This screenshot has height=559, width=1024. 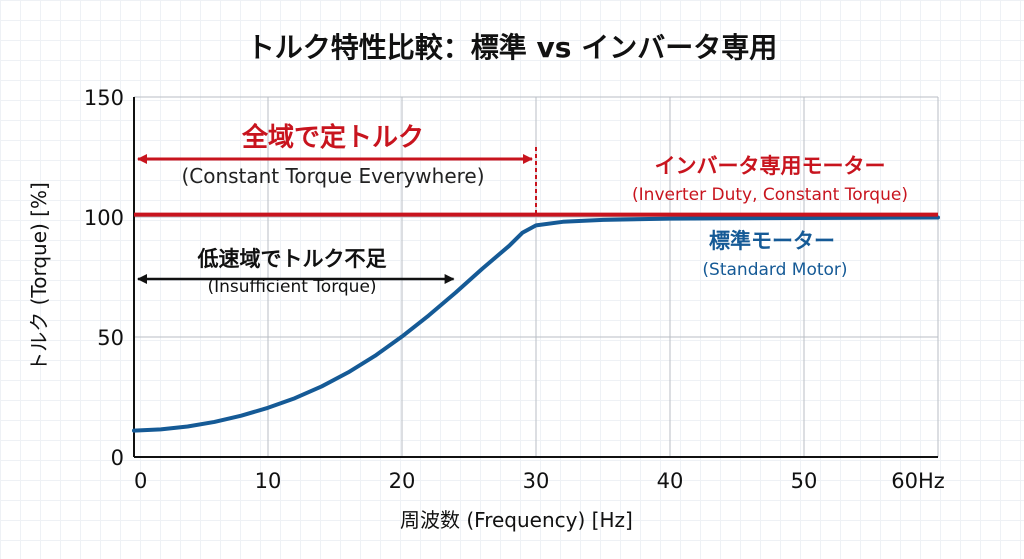 What do you see at coordinates (268, 481) in the screenshot?
I see `x-tick-label: 10` at bounding box center [268, 481].